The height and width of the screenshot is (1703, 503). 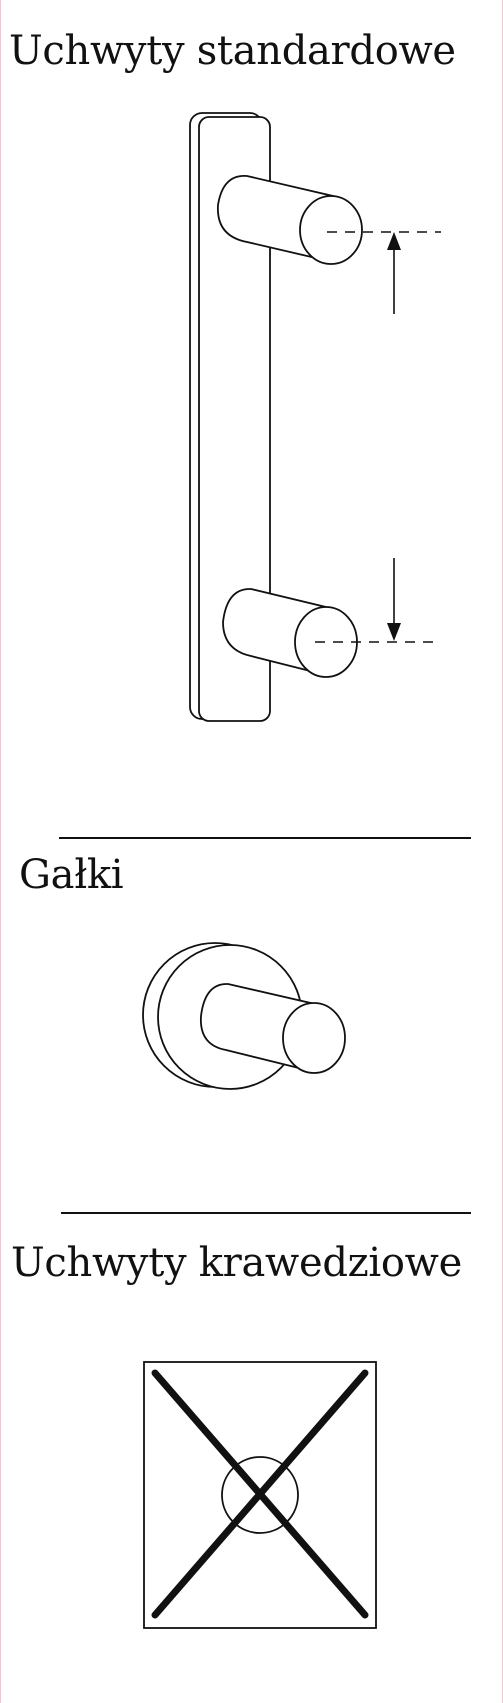 What do you see at coordinates (314, 1038) in the screenshot?
I see `knob-face` at bounding box center [314, 1038].